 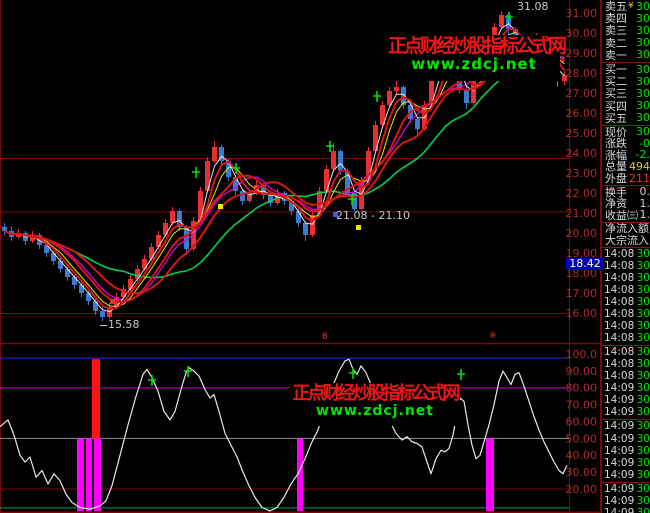 What do you see at coordinates (616, 82) in the screenshot?
I see `quote-level-label: 买二` at bounding box center [616, 82].